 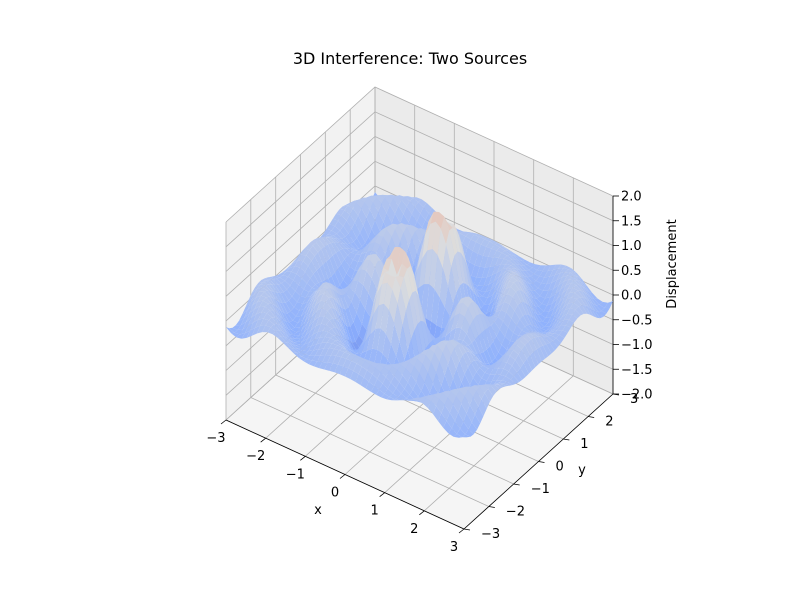 I want to click on y-tick-label: −3, so click(x=490, y=534).